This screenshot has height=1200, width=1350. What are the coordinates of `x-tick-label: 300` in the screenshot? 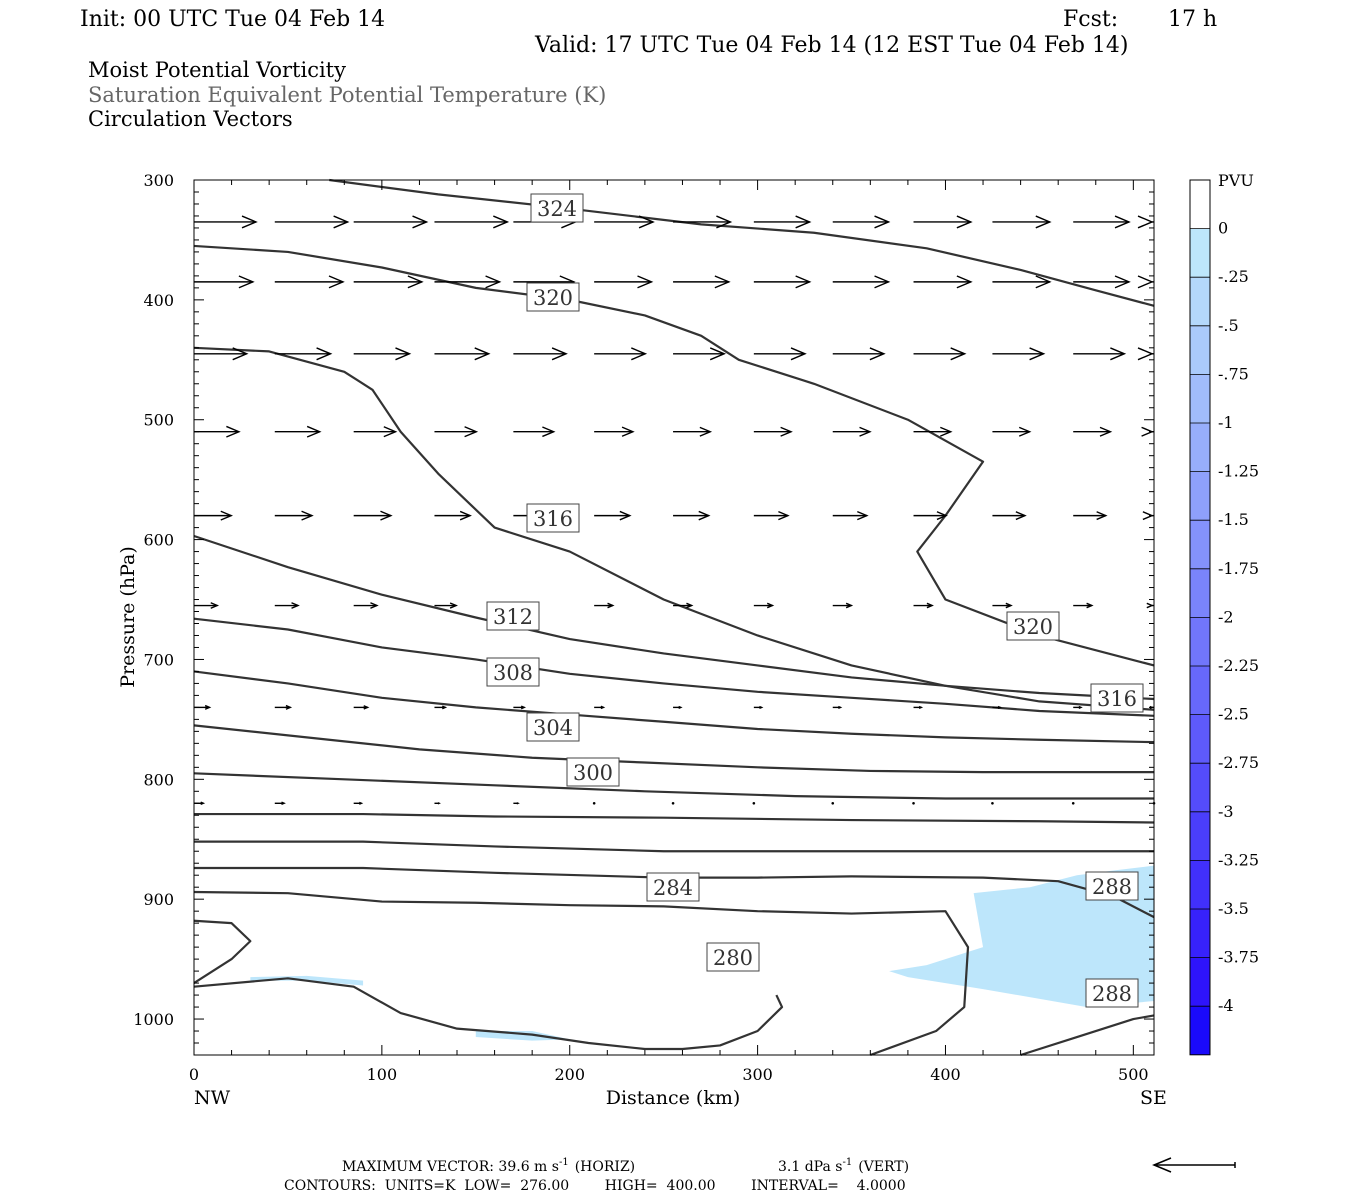 It's located at (757, 1074).